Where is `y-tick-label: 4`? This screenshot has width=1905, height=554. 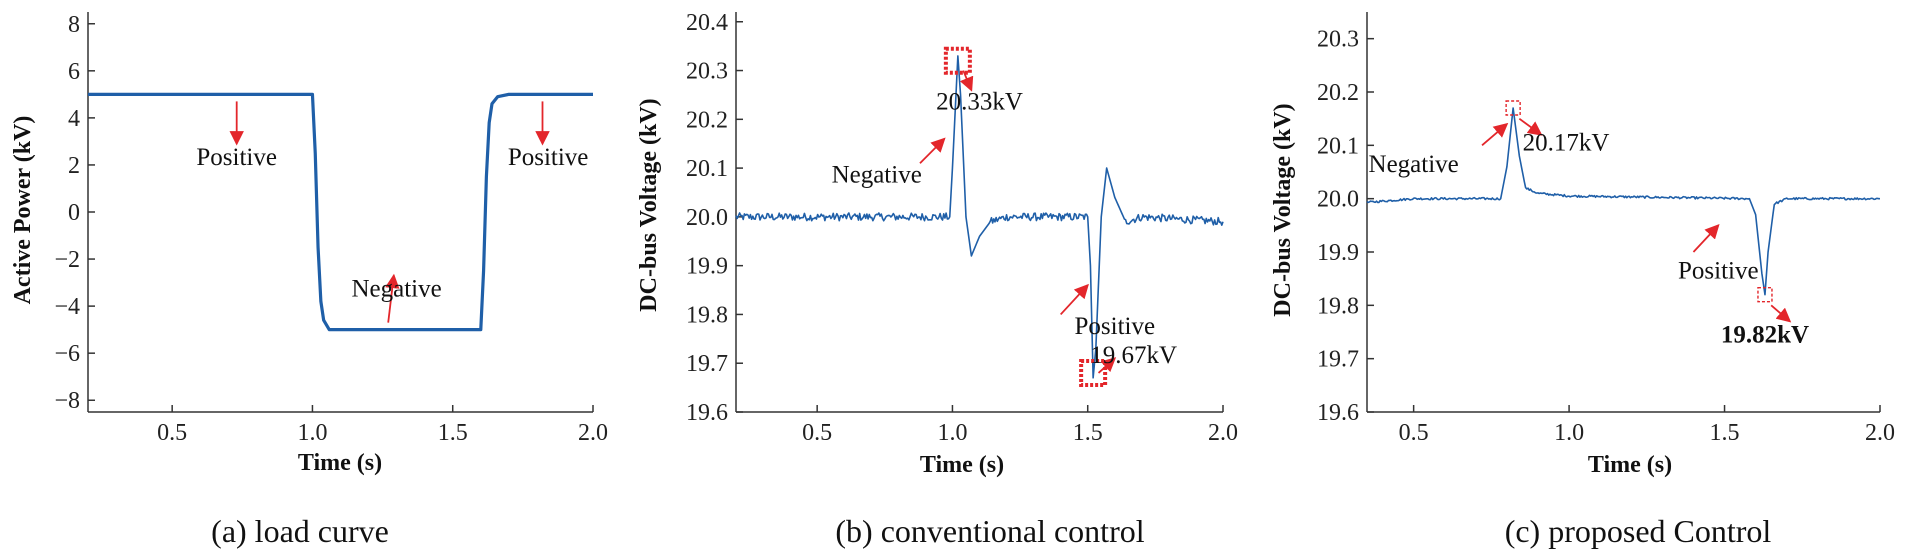 y-tick-label: 4 is located at coordinates (74, 119).